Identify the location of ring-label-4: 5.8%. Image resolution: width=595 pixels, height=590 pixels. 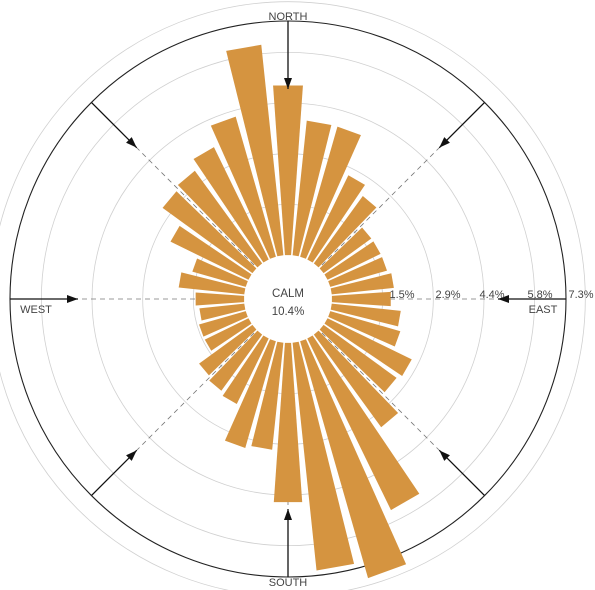
(539, 295).